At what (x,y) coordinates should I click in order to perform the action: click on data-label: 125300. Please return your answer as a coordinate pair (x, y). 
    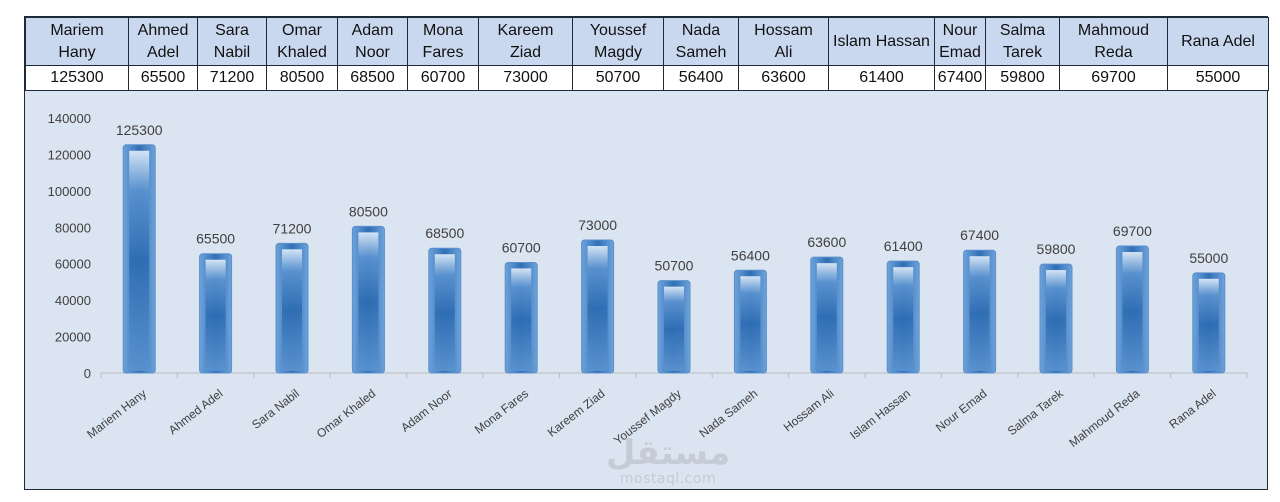
    Looking at the image, I should click on (139, 130).